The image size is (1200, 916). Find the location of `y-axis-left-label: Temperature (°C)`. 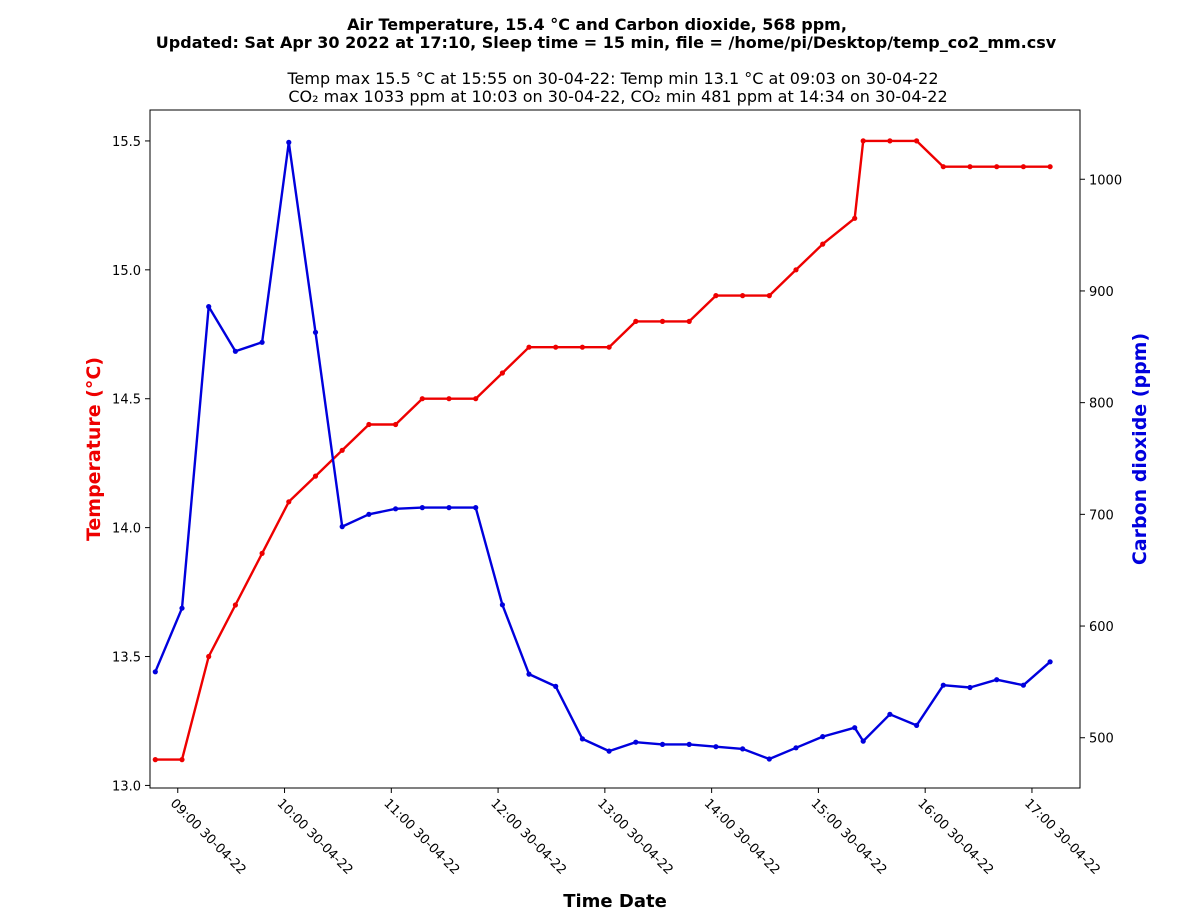

y-axis-left-label: Temperature (°C) is located at coordinates (94, 449).